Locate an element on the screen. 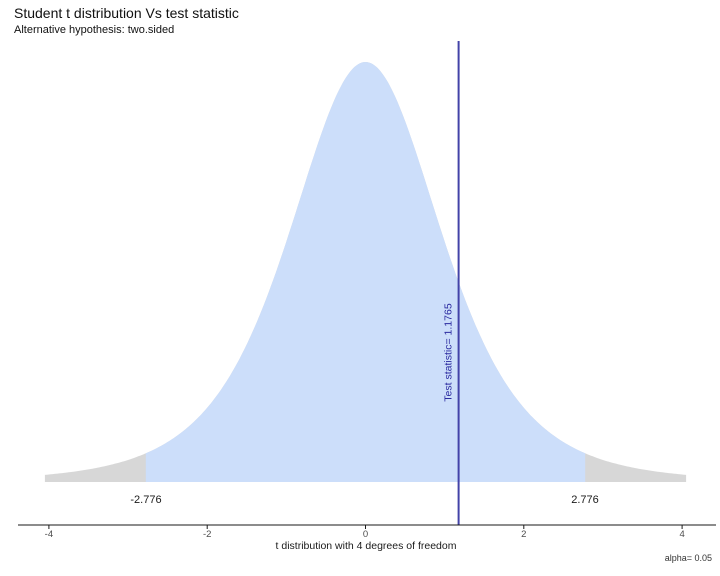  x-axis-tick-label: 2 is located at coordinates (524, 534).